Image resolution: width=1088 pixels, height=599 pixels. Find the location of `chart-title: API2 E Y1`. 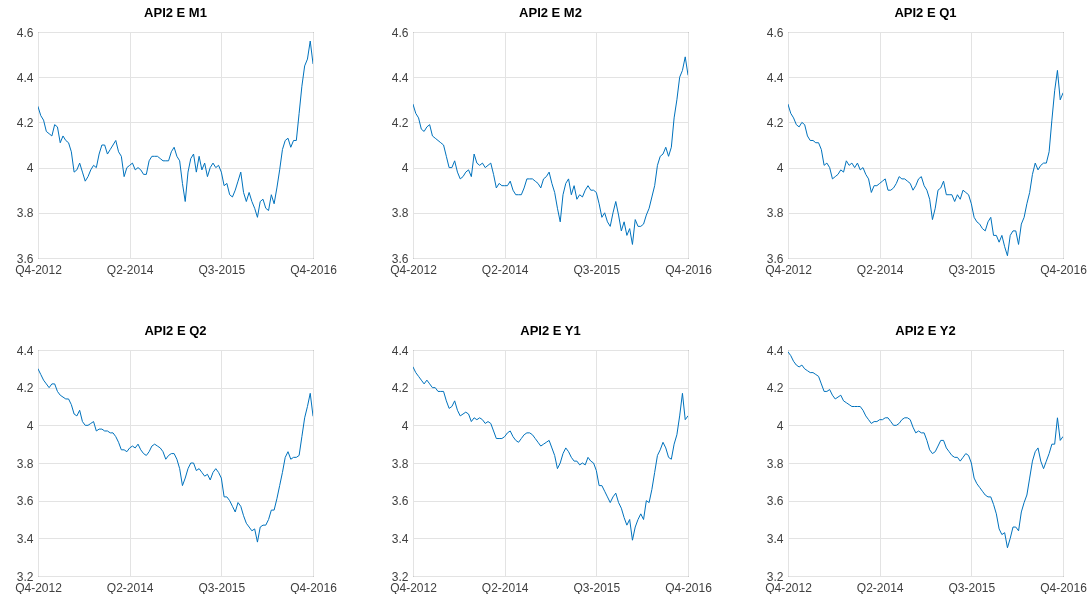

chart-title: API2 E Y1 is located at coordinates (550, 330).